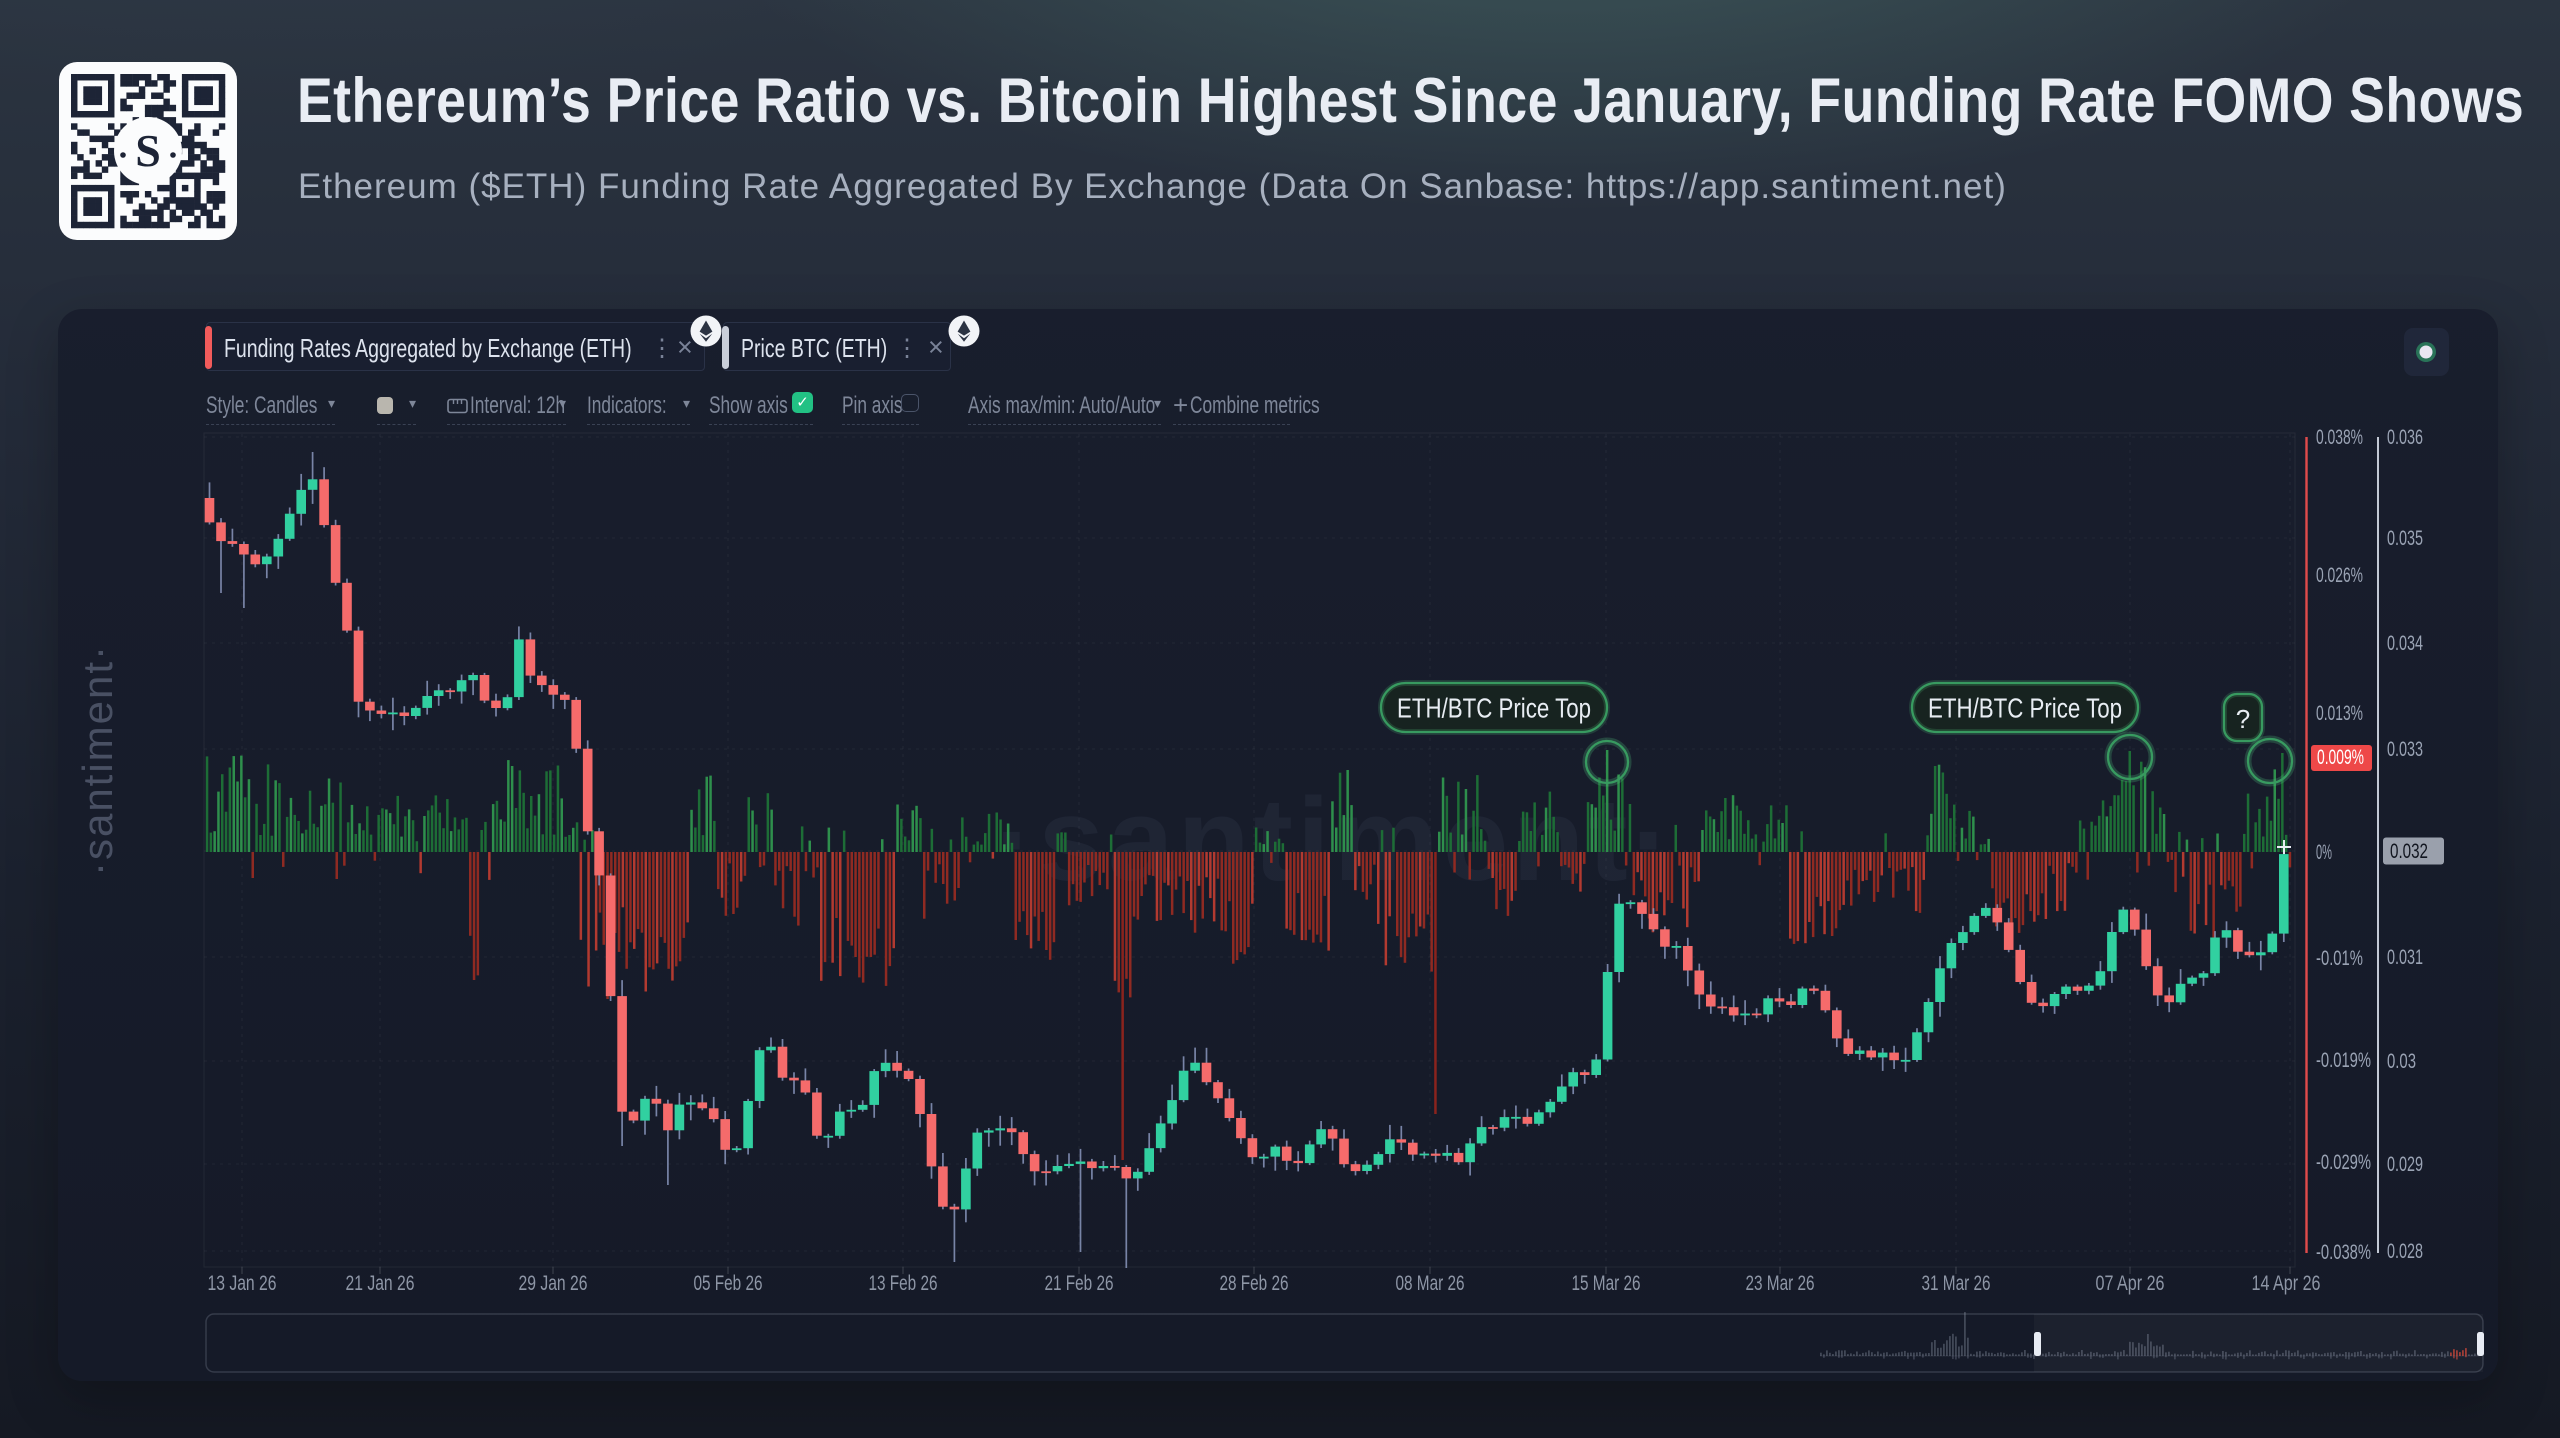 Image resolution: width=2560 pixels, height=1438 pixels. I want to click on svg-text: 0.013%, so click(2339, 713).